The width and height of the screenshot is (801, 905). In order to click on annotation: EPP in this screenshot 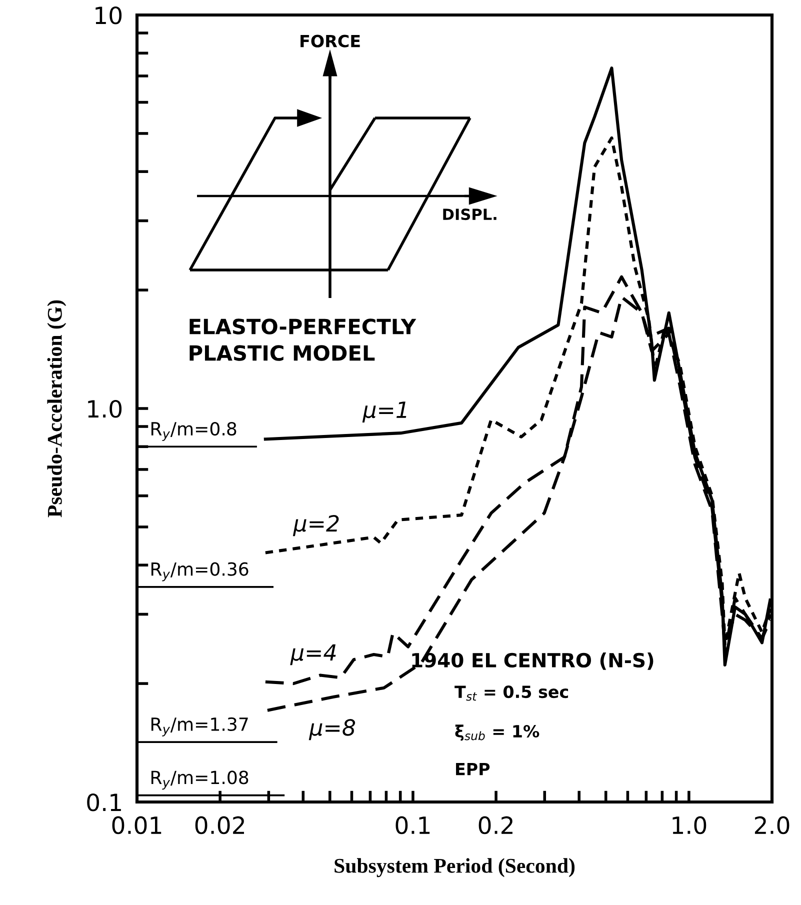, I will do `click(473, 769)`.